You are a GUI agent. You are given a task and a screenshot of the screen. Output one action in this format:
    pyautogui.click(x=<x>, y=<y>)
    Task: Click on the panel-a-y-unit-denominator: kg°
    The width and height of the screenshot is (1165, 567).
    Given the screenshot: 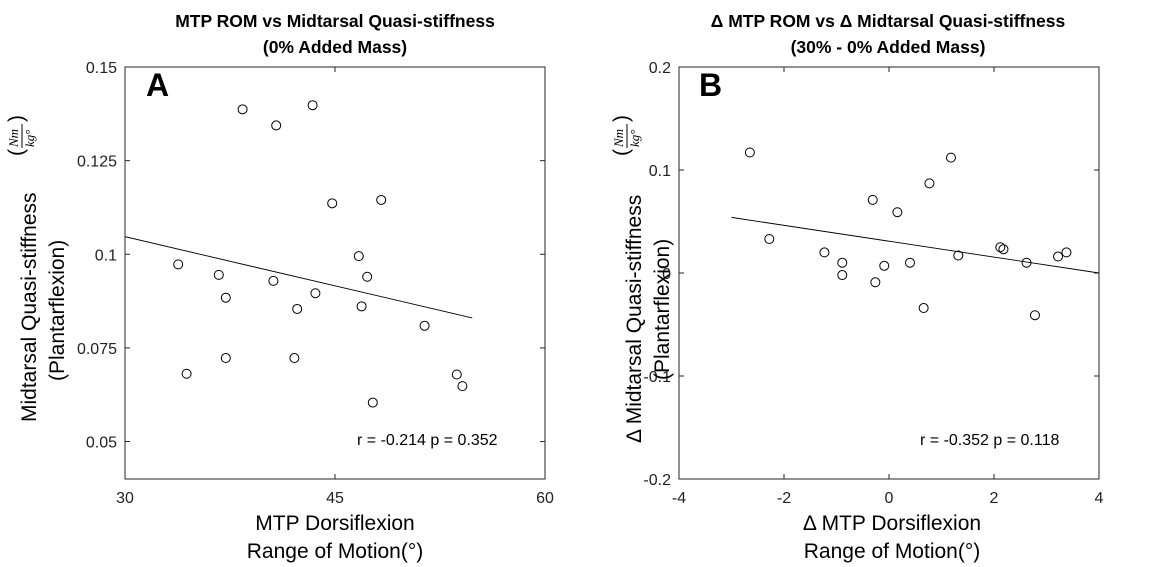 What is the action you would take?
    pyautogui.click(x=29, y=138)
    